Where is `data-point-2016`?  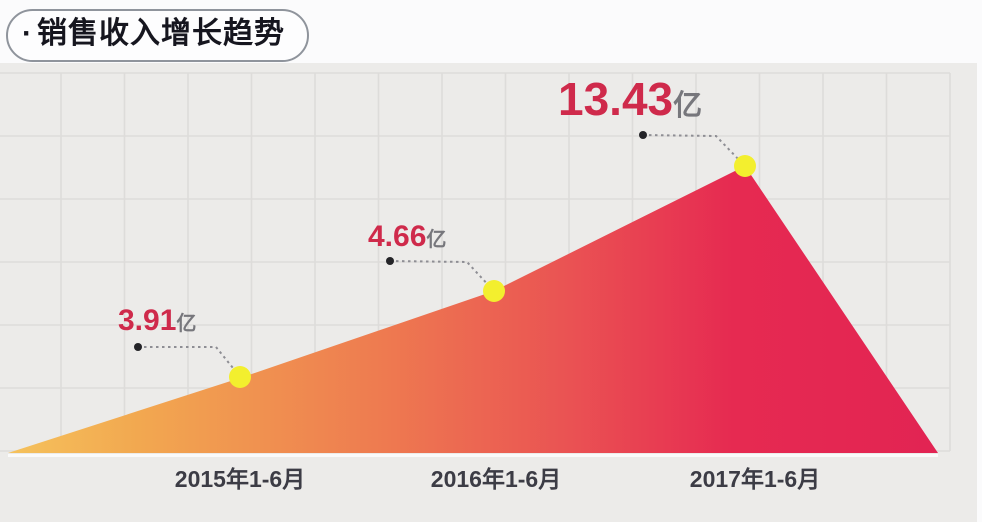
data-point-2016 is located at coordinates (494, 291).